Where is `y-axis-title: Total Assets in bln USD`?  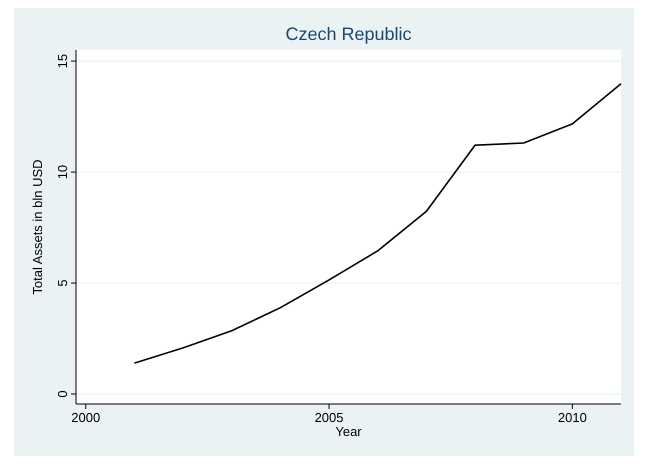
y-axis-title: Total Assets in bln USD is located at coordinates (37, 227).